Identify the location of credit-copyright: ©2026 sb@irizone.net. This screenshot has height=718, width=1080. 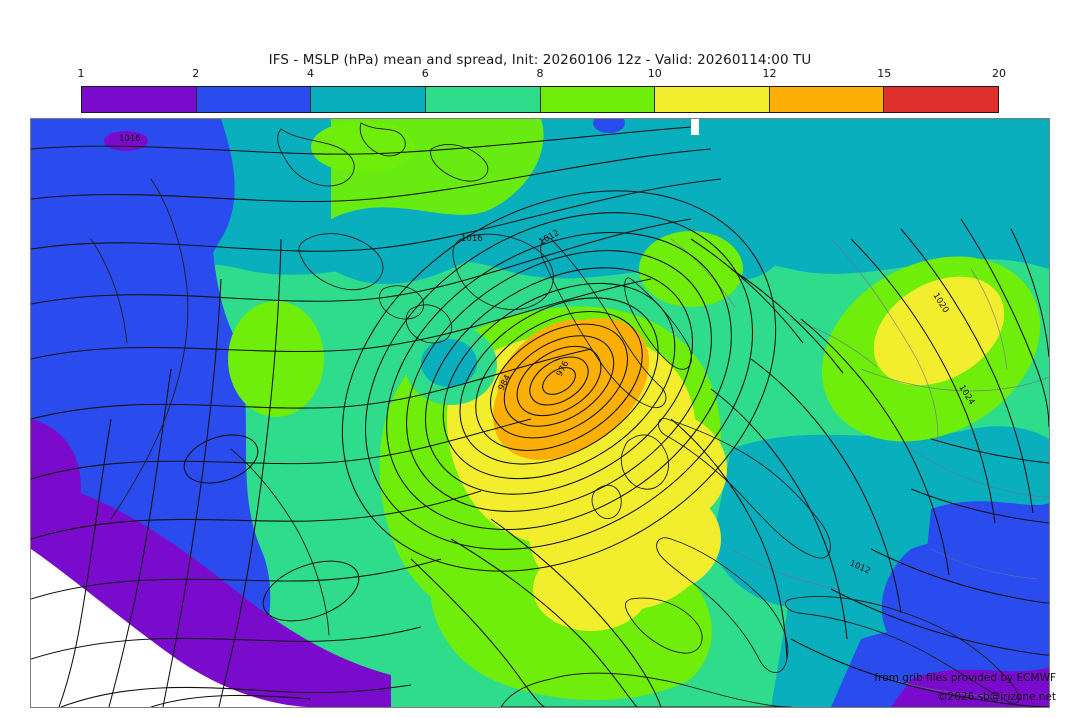
(996, 697).